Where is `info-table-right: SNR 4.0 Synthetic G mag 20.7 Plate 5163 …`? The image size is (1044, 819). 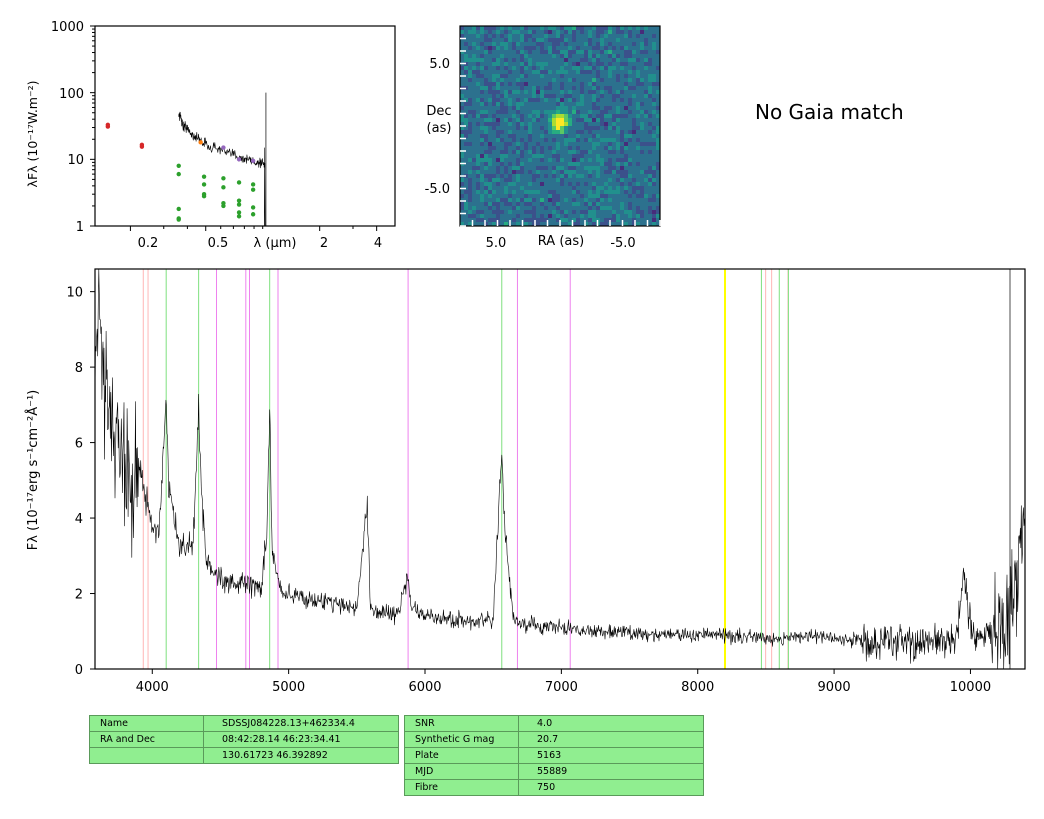 info-table-right: SNR 4.0 Synthetic G mag 20.7 Plate 5163 … is located at coordinates (554, 755).